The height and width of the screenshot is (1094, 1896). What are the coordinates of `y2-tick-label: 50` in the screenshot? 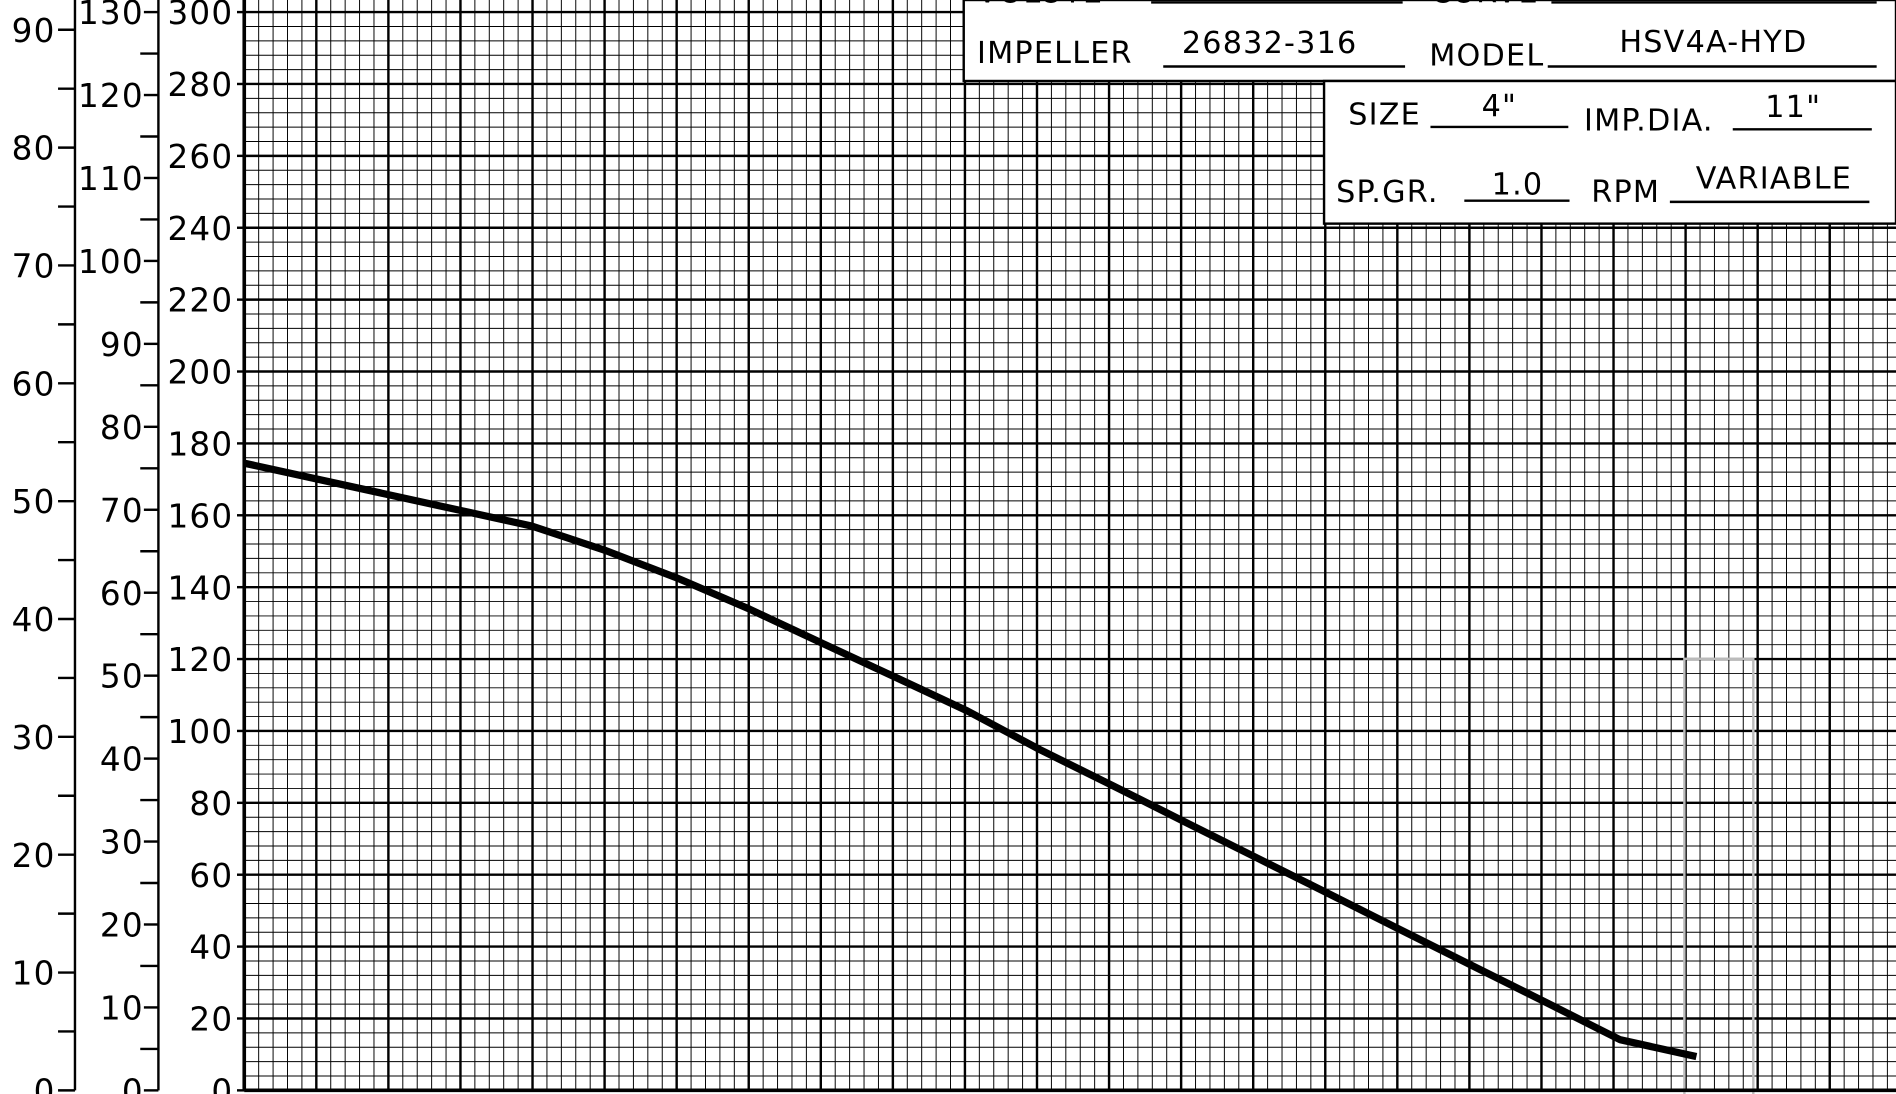 It's located at (122, 677).